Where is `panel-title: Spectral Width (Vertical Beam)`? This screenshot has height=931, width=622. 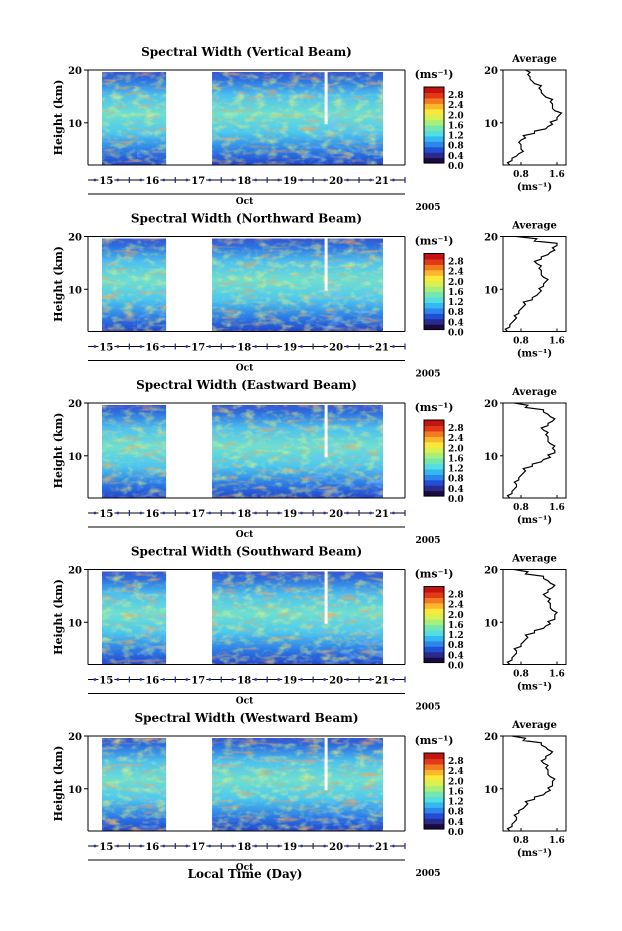
panel-title: Spectral Width (Vertical Beam) is located at coordinates (246, 52).